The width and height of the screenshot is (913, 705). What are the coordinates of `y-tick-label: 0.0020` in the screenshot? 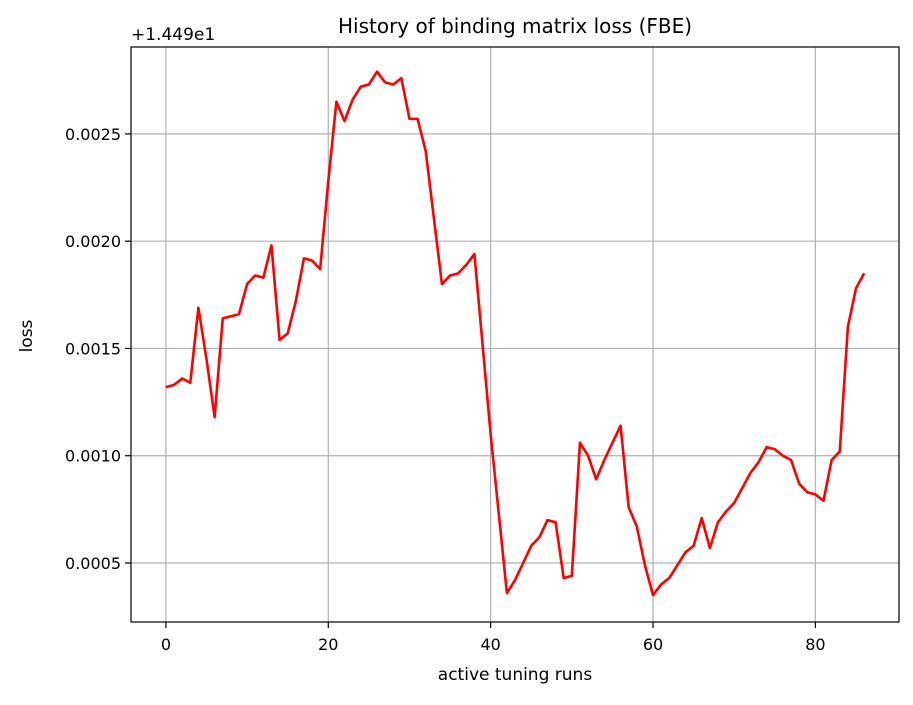 It's located at (93, 241).